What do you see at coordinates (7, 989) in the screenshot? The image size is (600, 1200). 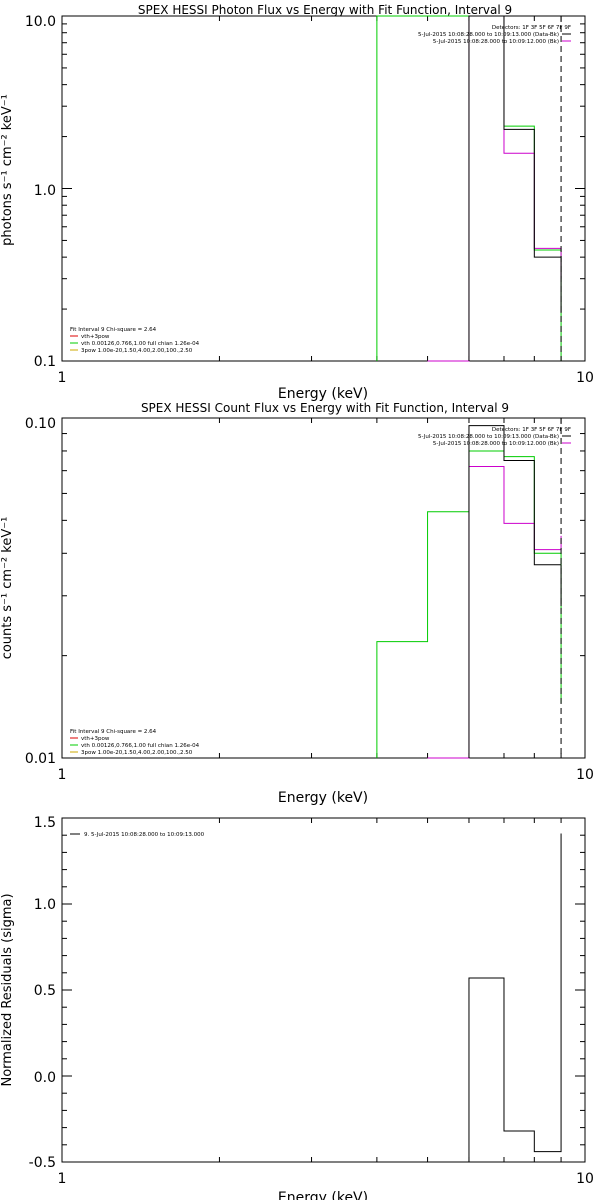 I see `residuals-y-axis-label: Normalized Residuals (sigma)` at bounding box center [7, 989].